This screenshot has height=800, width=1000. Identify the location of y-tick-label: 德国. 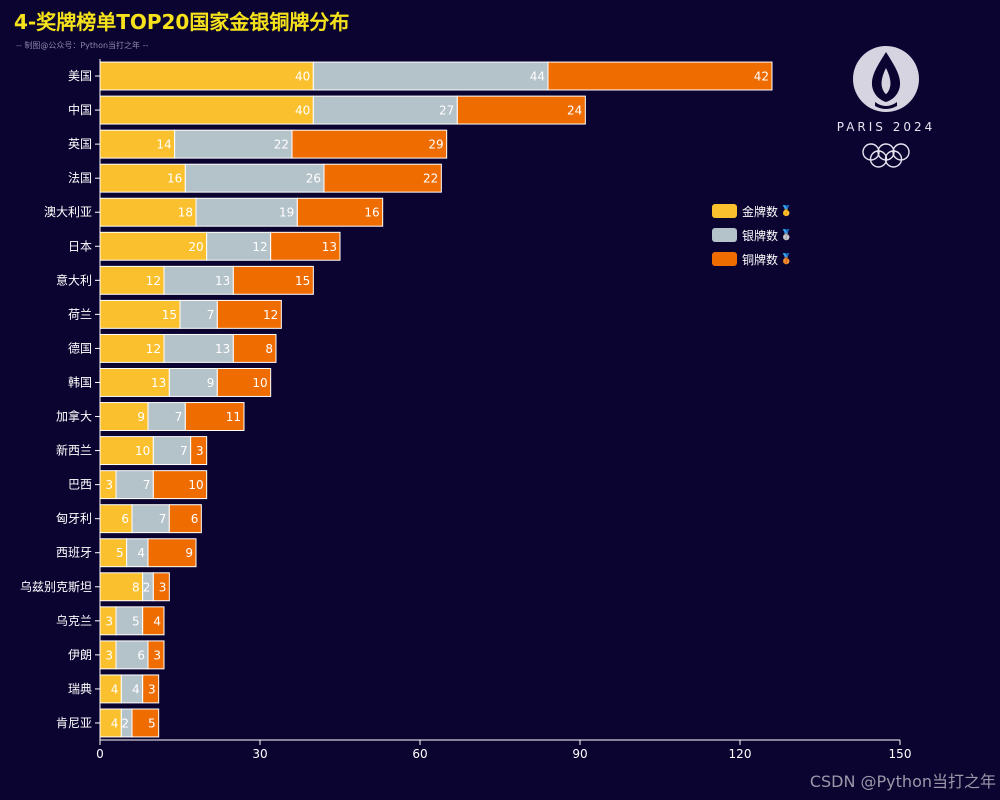
(80, 347).